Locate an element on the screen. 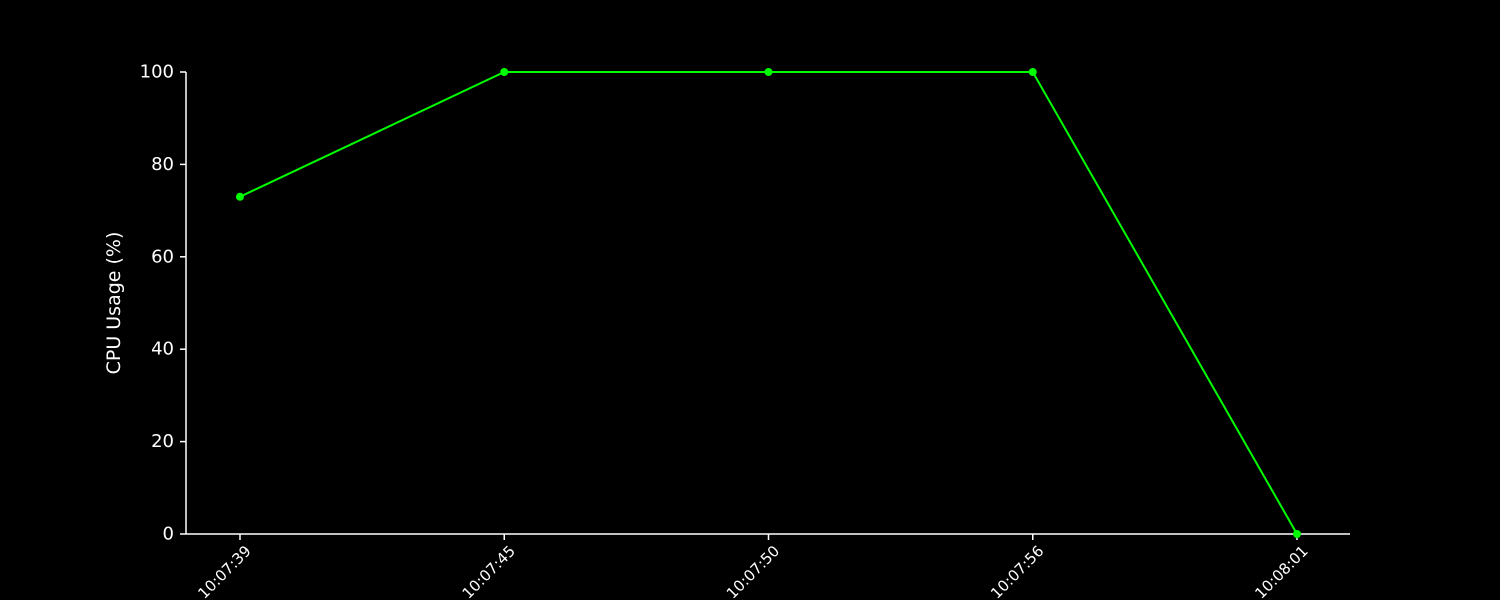 The width and height of the screenshot is (1500, 600). y-axis-ticks: 0 20 40 60 80 100 is located at coordinates (163, 303).